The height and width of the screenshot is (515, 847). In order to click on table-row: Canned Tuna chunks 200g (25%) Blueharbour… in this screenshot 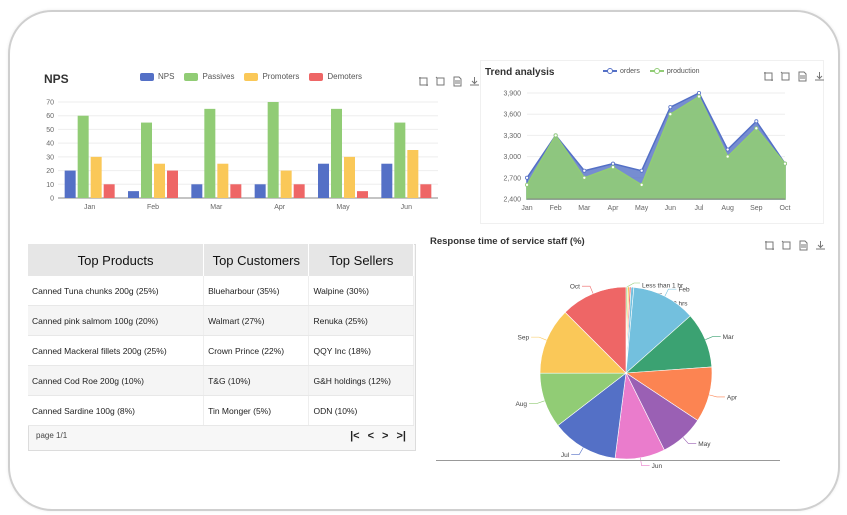, I will do `click(221, 291)`.